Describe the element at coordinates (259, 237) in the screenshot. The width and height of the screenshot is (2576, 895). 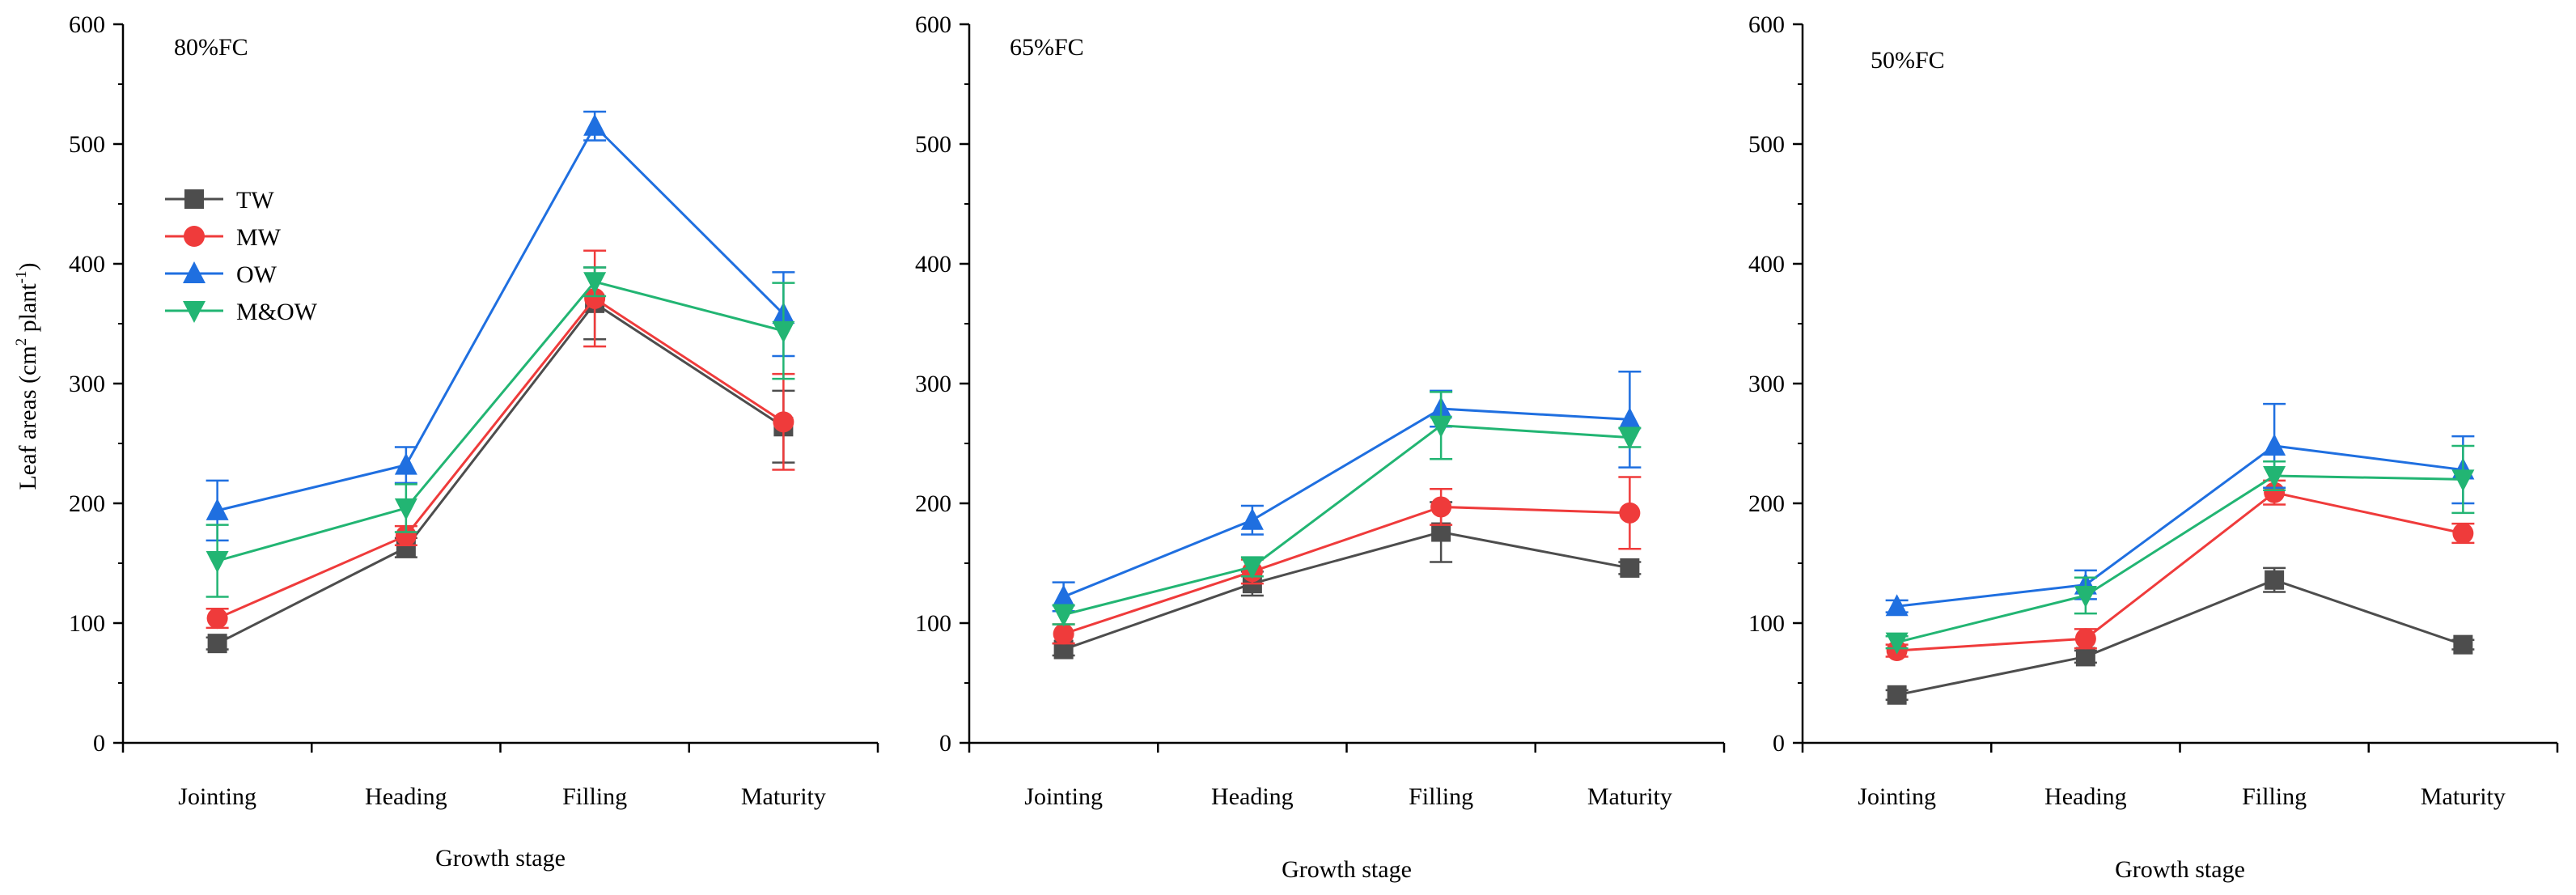
I see `legend-label: MW` at that location.